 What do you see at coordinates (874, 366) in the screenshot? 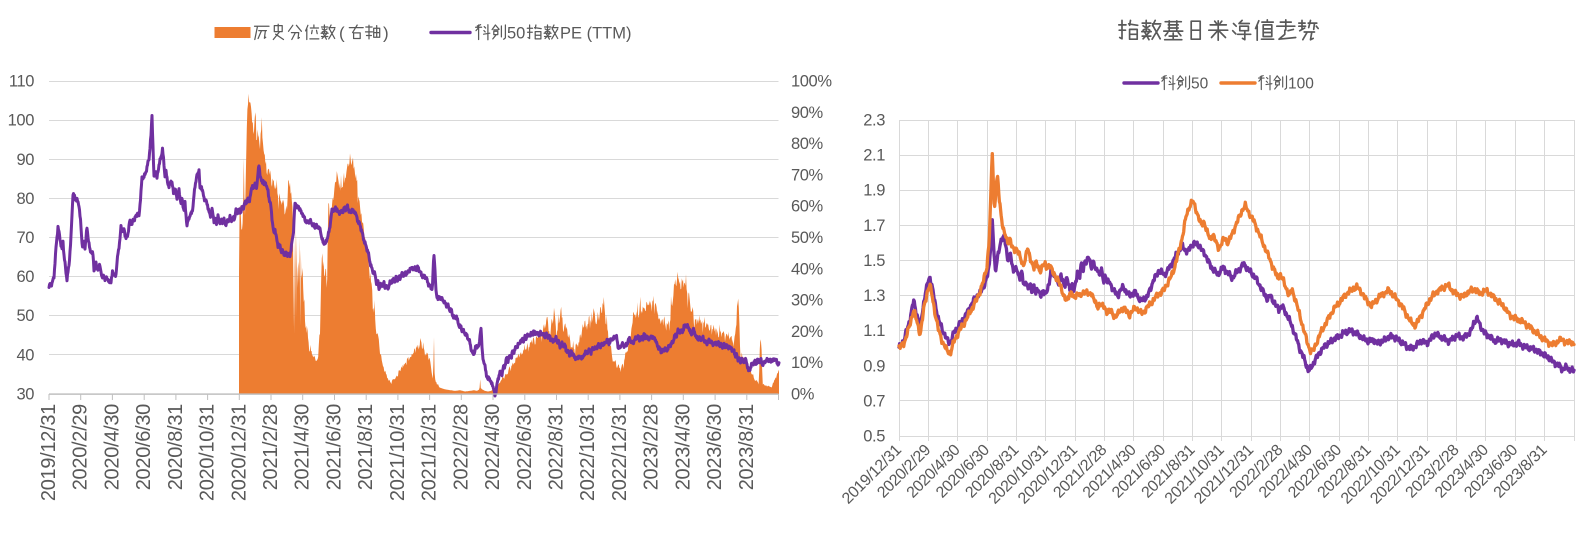
I see `svg-text: 0.9` at bounding box center [874, 366].